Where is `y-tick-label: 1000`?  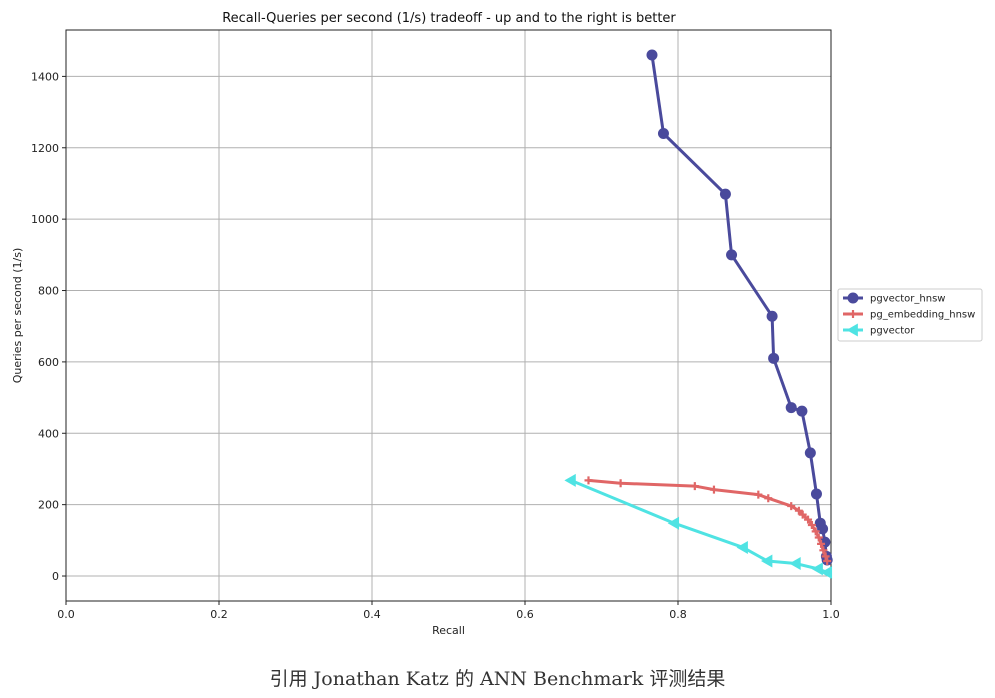
y-tick-label: 1000 is located at coordinates (45, 219).